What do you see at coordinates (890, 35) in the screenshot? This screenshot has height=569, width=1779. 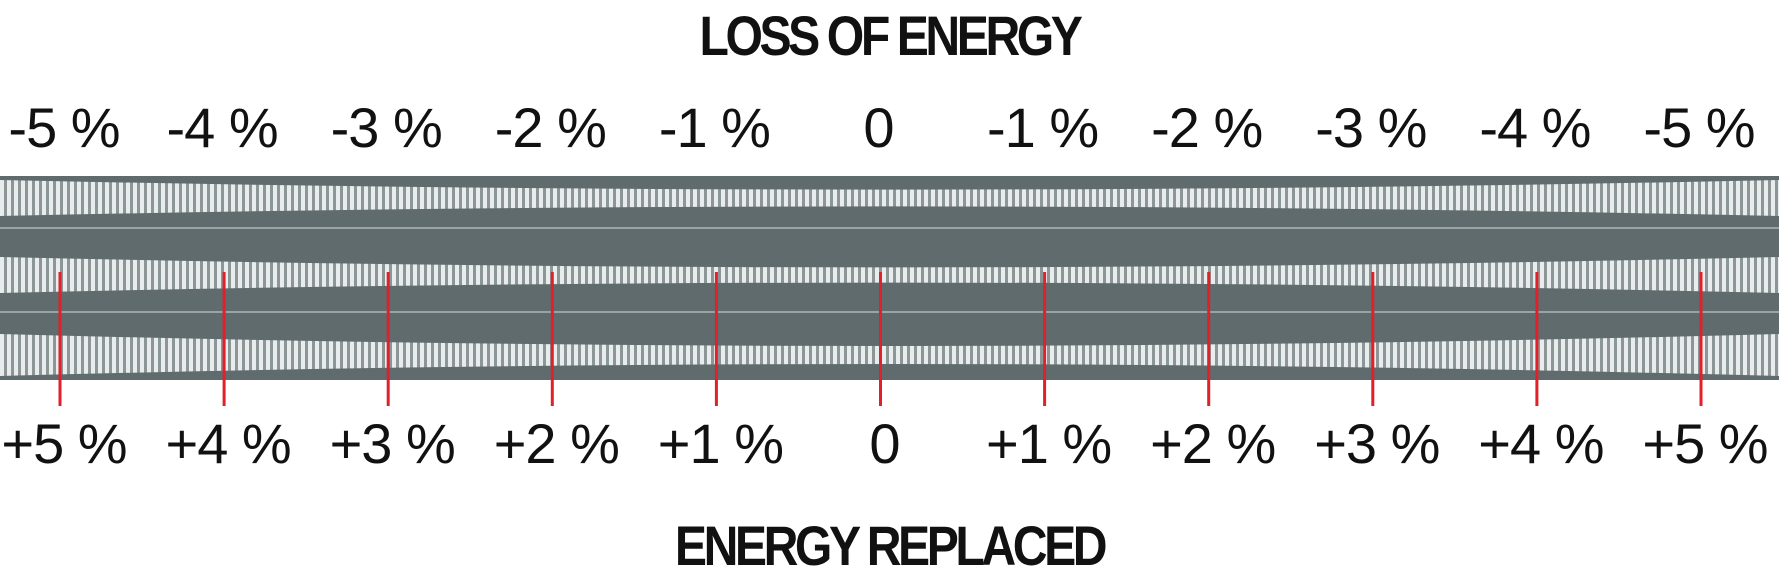 I see `top-title: LOSS OF ENERGY` at bounding box center [890, 35].